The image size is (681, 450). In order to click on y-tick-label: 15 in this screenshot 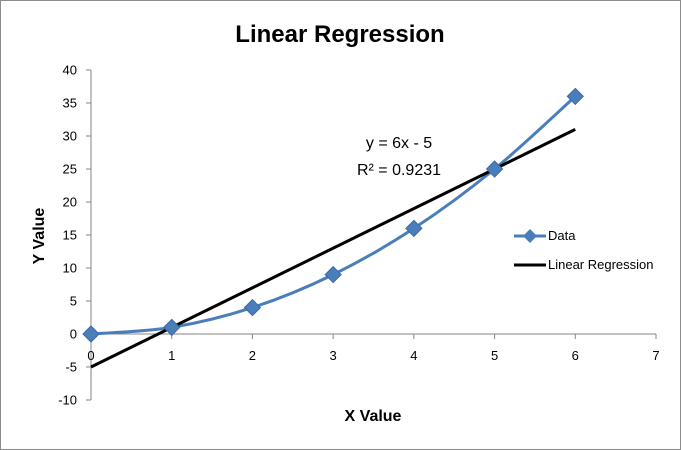, I will do `click(70, 235)`.